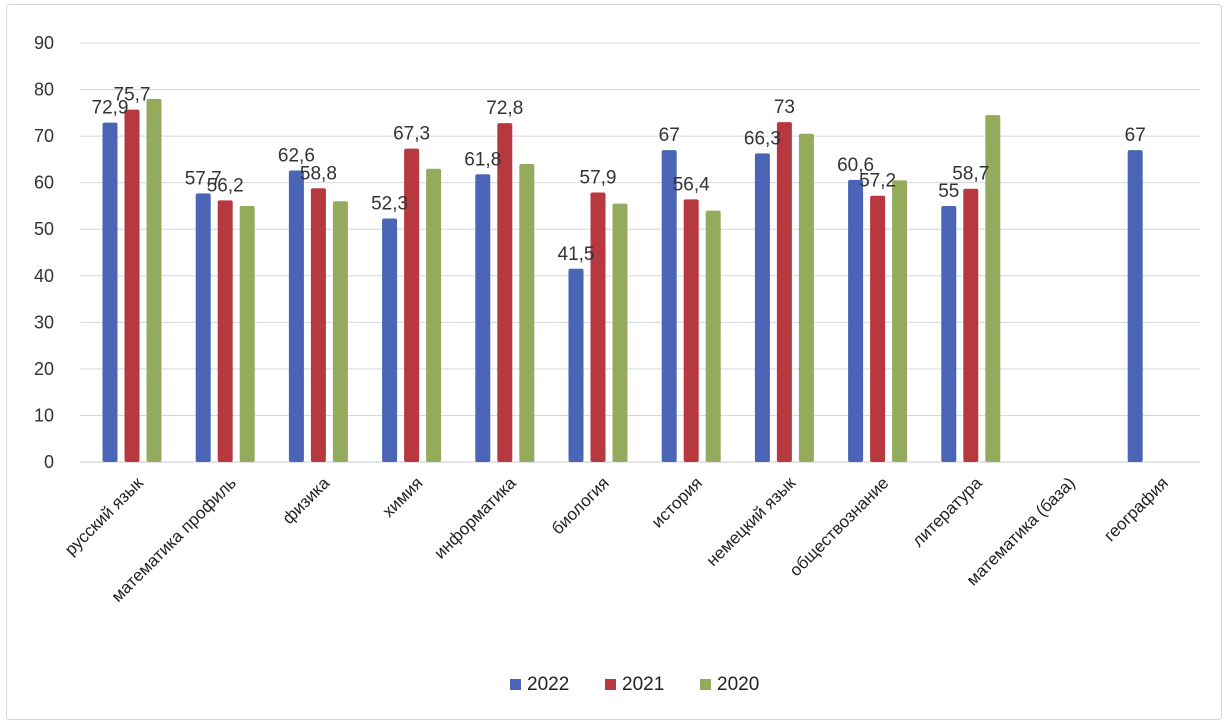 The height and width of the screenshot is (725, 1230). I want to click on legend-swatch-2020, so click(705, 684).